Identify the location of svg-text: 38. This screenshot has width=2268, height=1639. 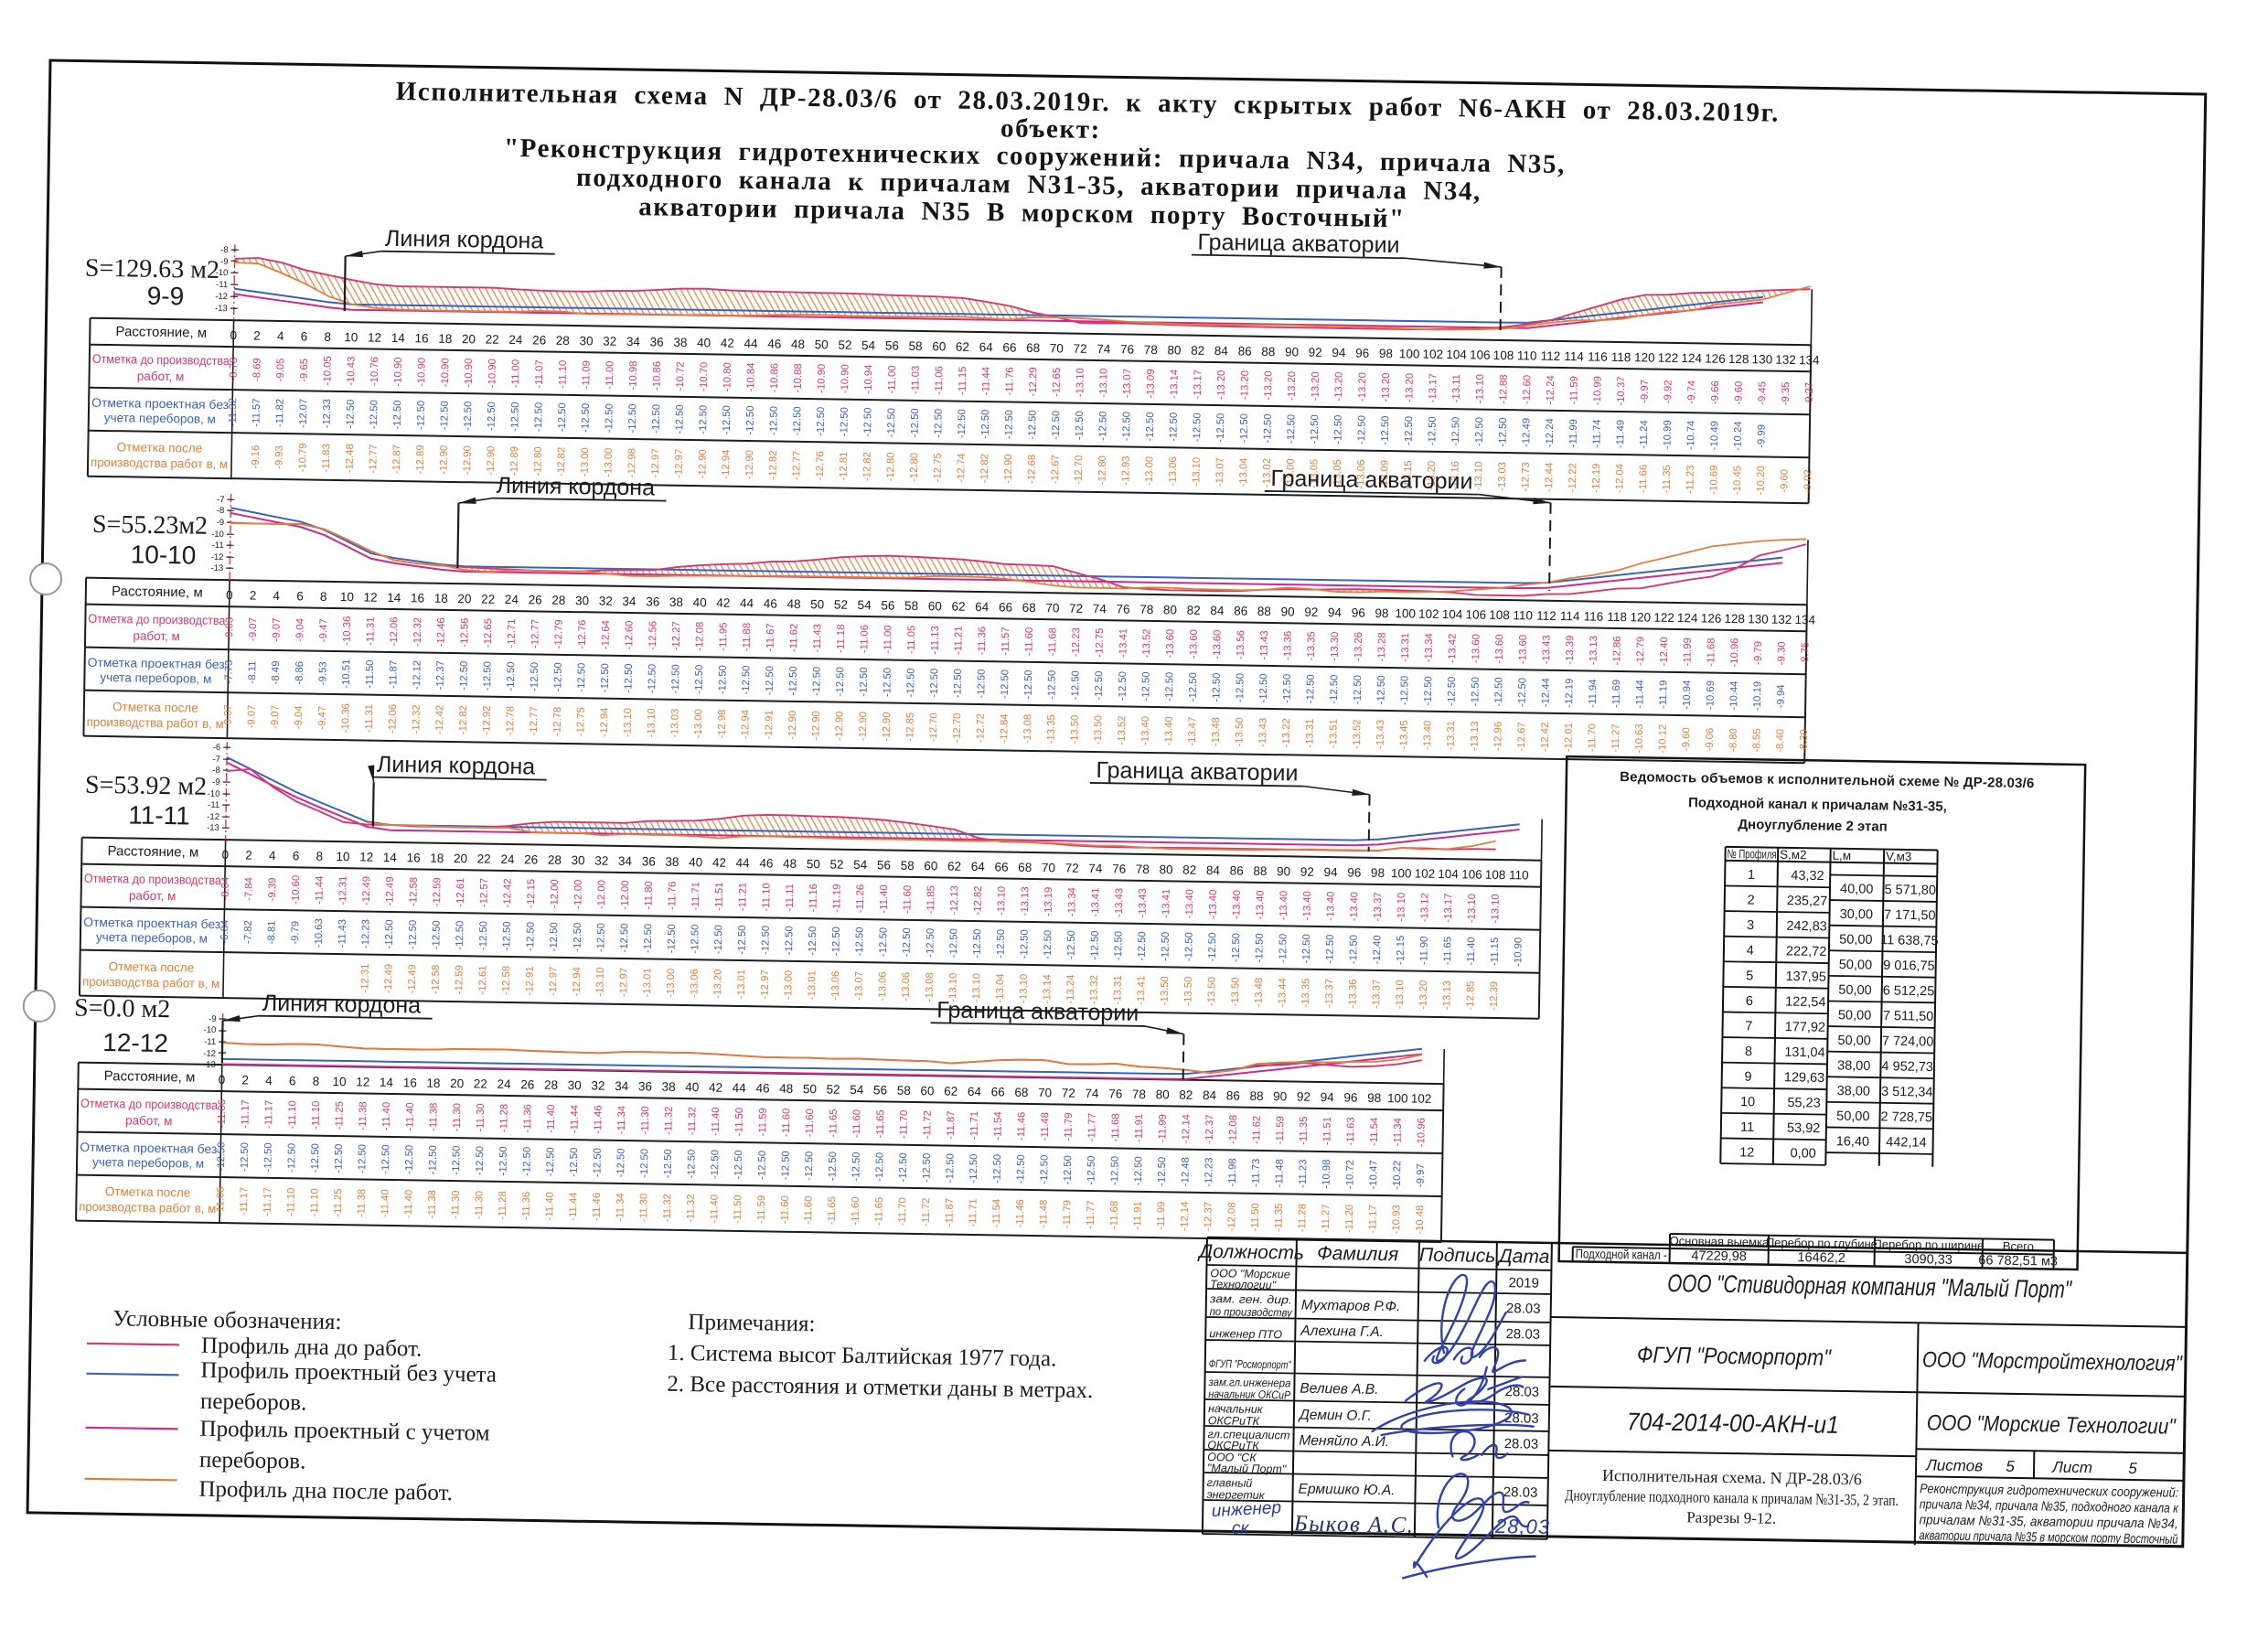
(676, 602).